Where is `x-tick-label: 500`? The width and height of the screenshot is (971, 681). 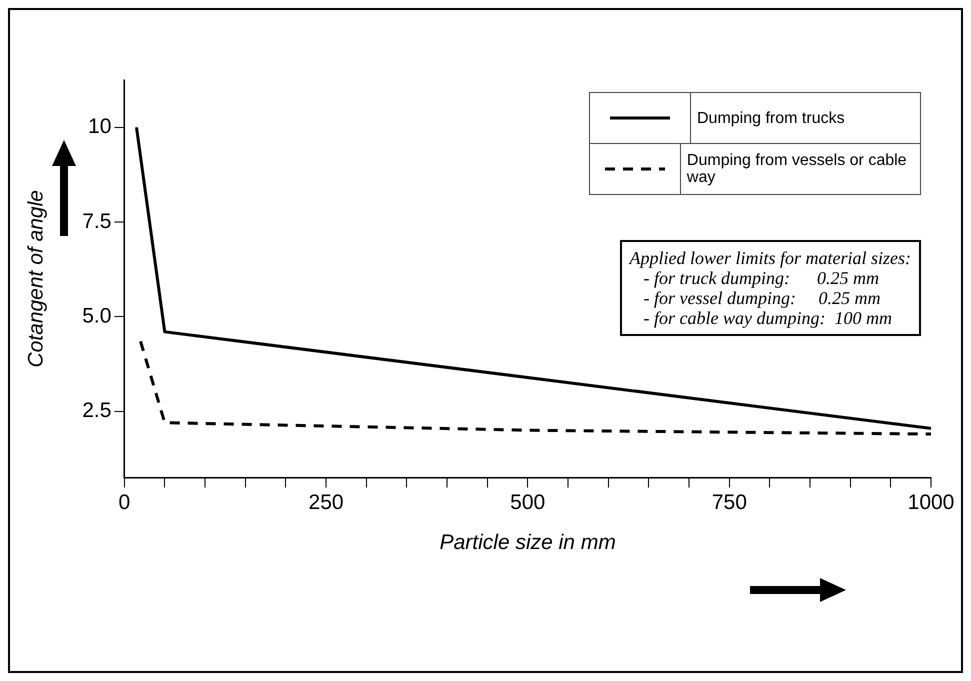 x-tick-label: 500 is located at coordinates (528, 502).